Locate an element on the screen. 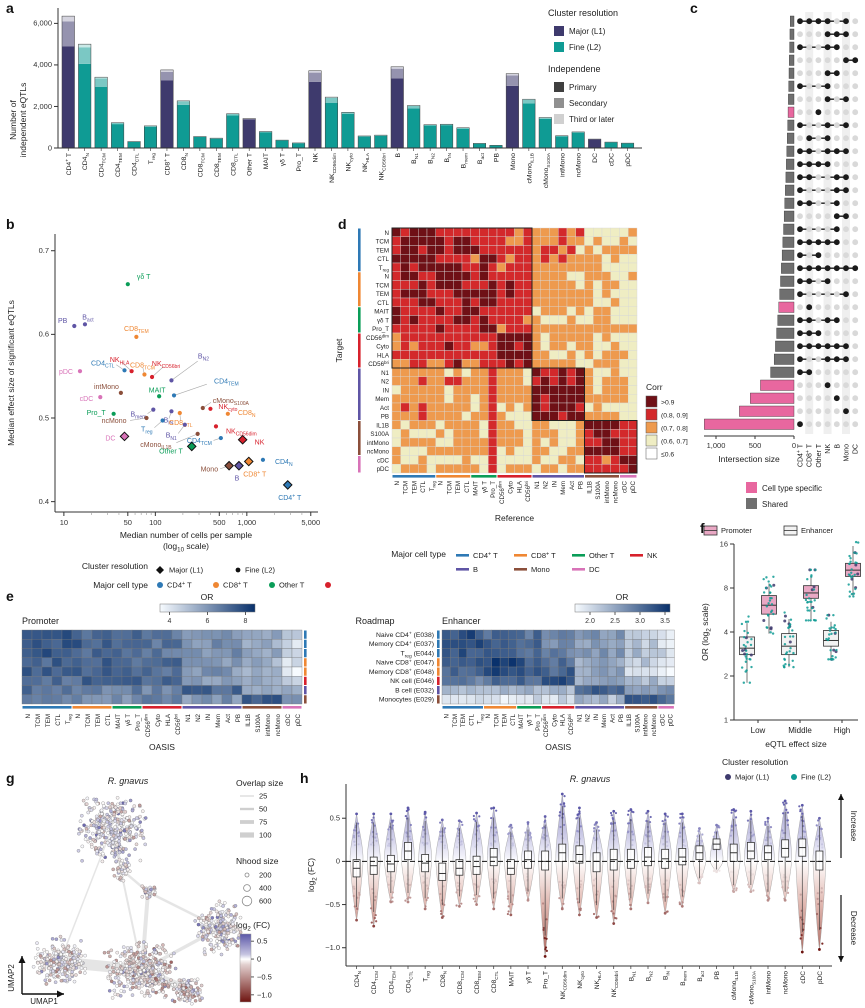 Image resolution: width=865 pixels, height=1008 pixels. svg-text: DC is located at coordinates (595, 158).